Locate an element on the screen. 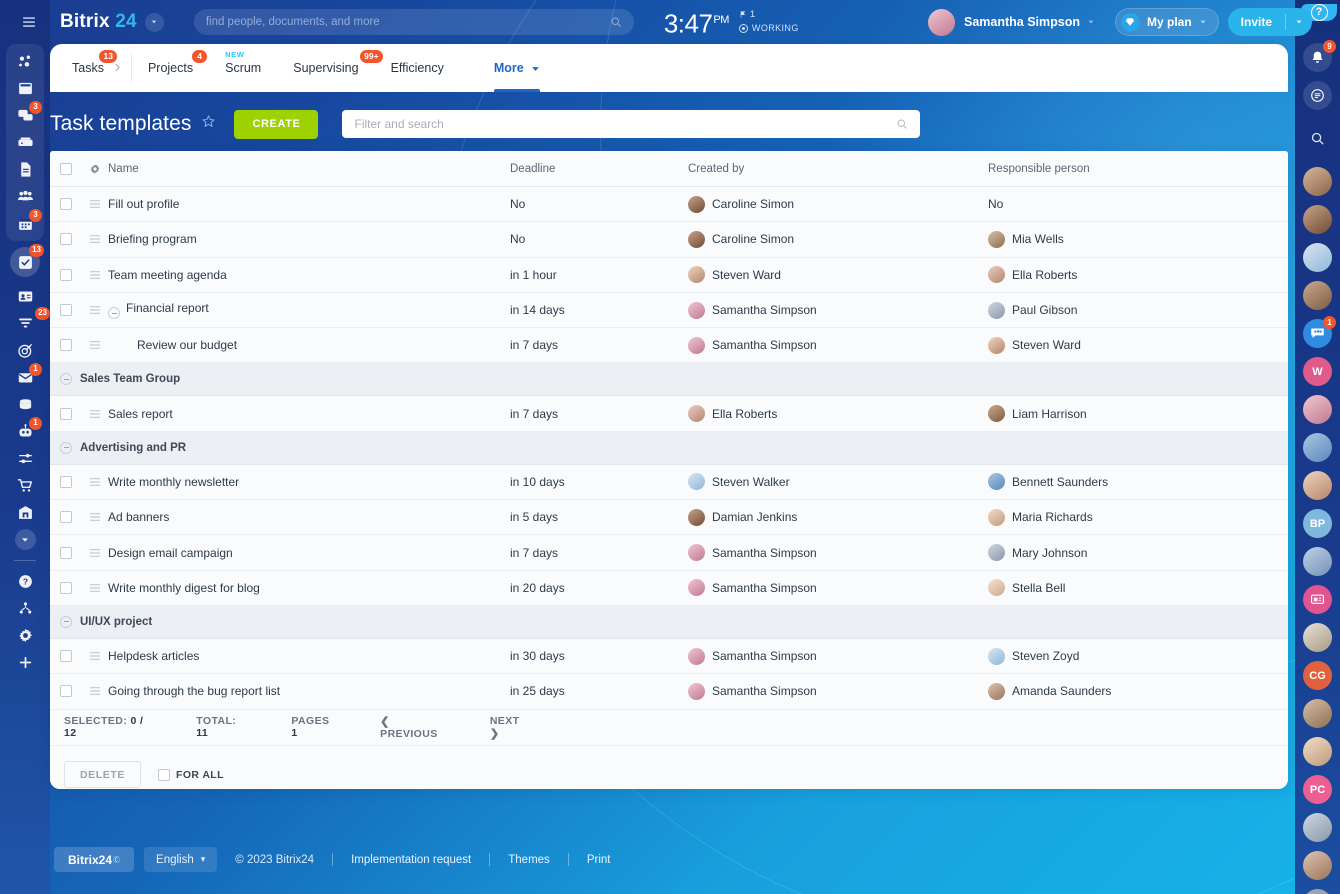 Image resolution: width=1340 pixels, height=894 pixels. sidebar-item-settings-sliders is located at coordinates (25, 458).